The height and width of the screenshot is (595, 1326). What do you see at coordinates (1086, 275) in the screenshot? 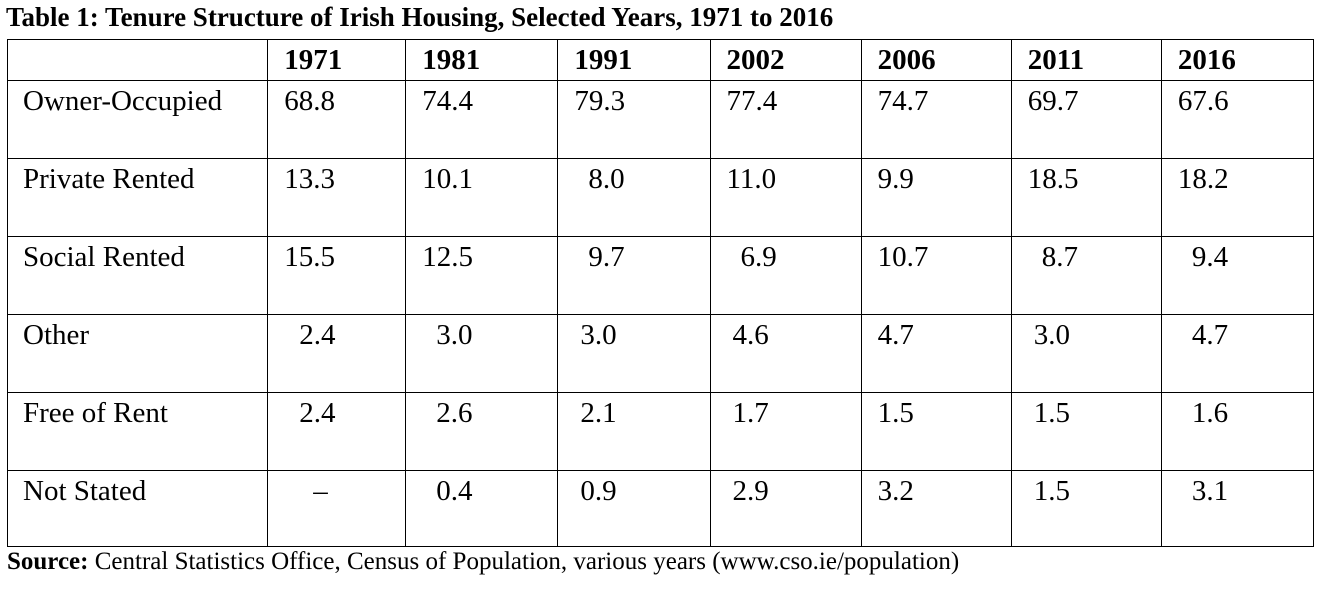
I see `table-cell: 8.7` at bounding box center [1086, 275].